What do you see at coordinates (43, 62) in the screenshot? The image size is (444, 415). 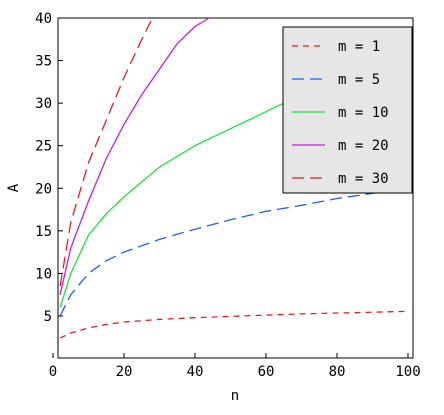 I see `y-tick-label-6: 35` at bounding box center [43, 62].